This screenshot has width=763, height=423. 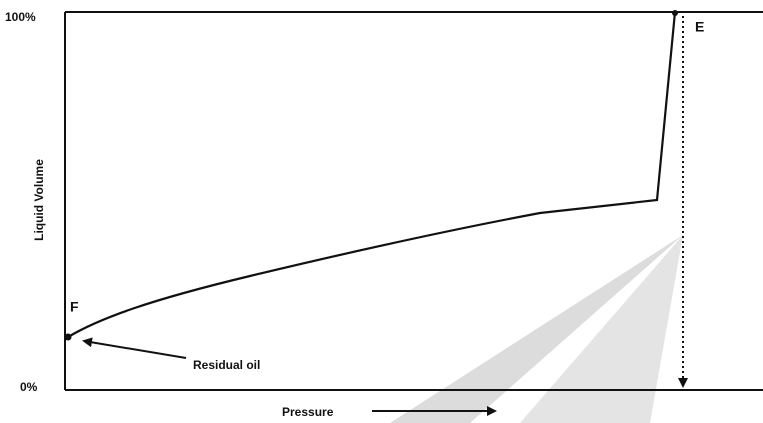 I want to click on y-bottom-label: 0%, so click(x=29, y=387).